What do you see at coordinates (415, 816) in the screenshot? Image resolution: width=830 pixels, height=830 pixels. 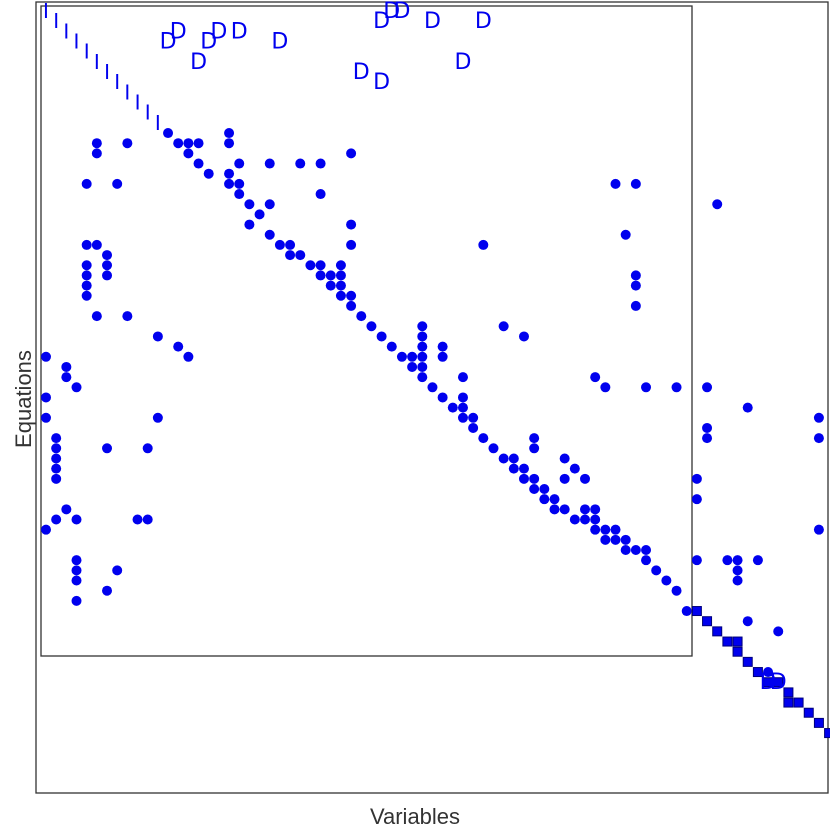 I see `x-axis-label: Variables` at bounding box center [415, 816].